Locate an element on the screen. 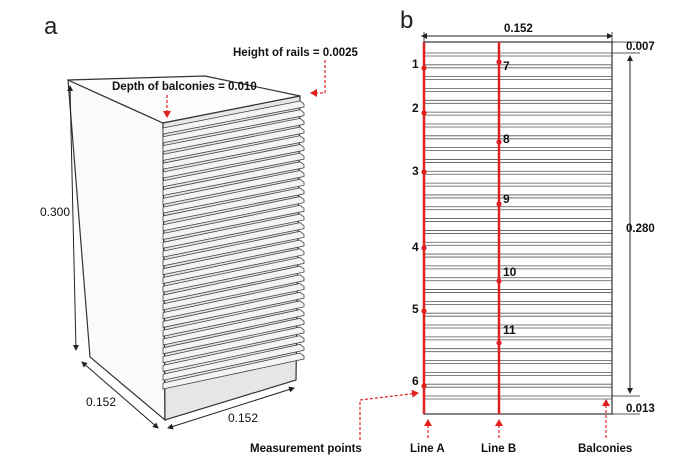  point-label-11: 11 is located at coordinates (509, 330).